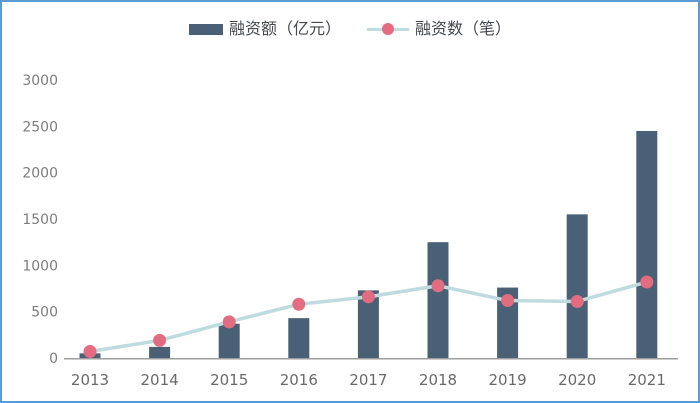 The height and width of the screenshot is (403, 700). Describe the element at coordinates (438, 380) in the screenshot. I see `x-axis-tick-label: 2018` at that location.